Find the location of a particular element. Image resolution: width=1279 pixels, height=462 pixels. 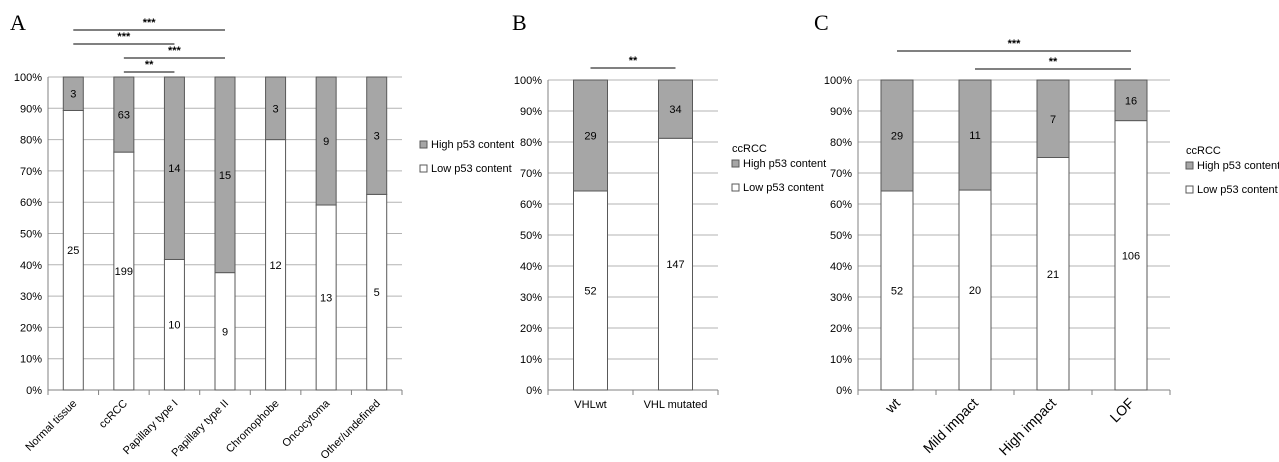

bar-count-low: 21 is located at coordinates (1053, 275).